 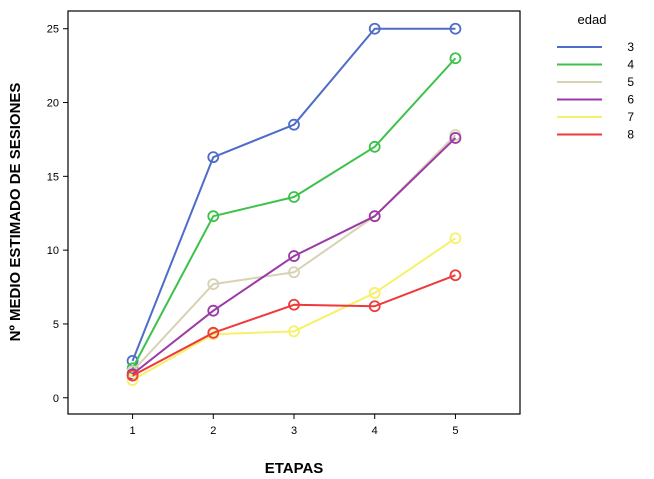 I want to click on legend-item: 3, so click(x=595, y=47).